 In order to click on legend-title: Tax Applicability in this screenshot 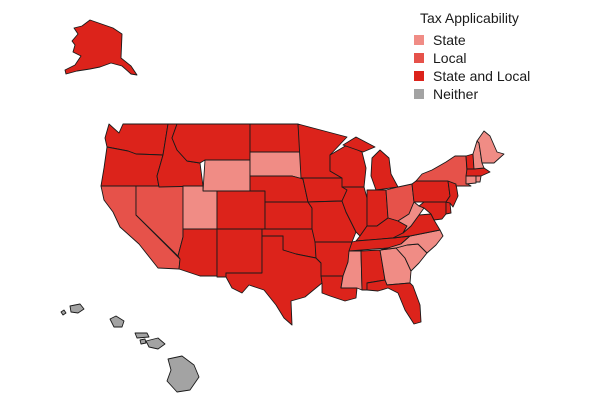, I will do `click(469, 18)`.